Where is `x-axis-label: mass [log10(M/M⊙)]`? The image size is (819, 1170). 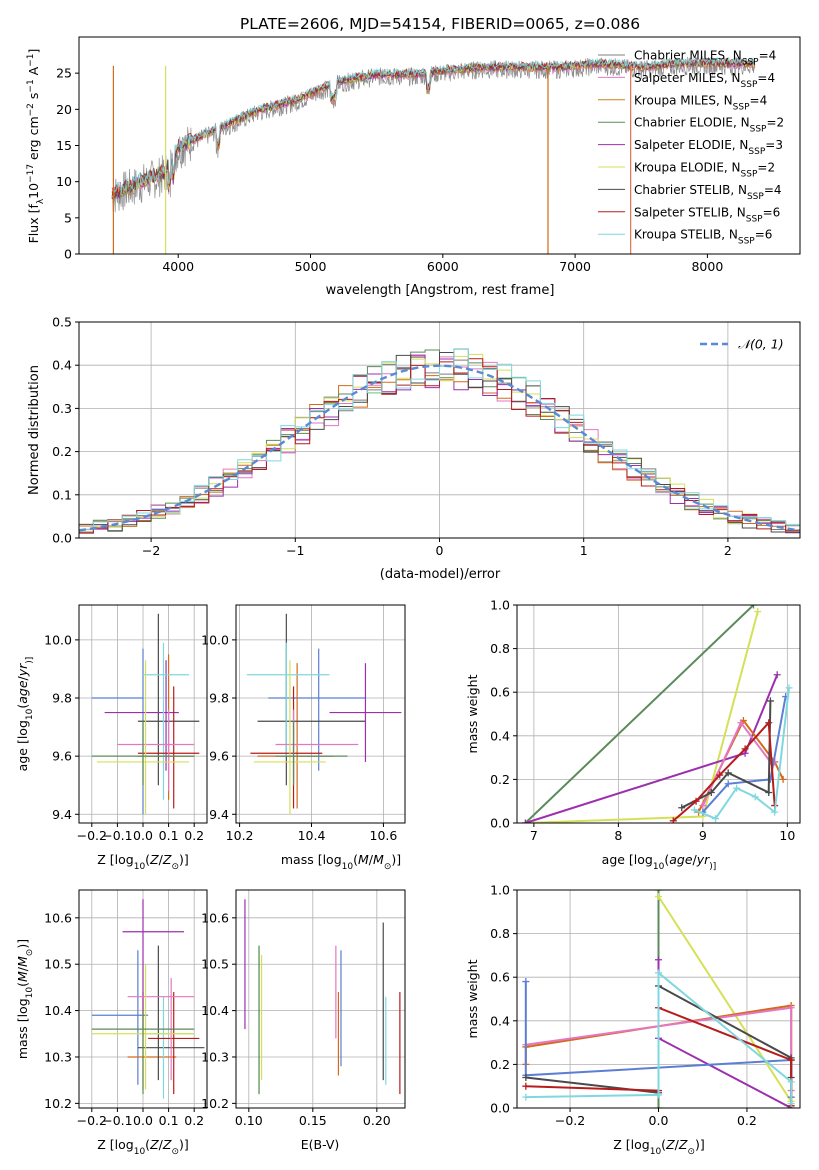 x-axis-label: mass [log10(M/M⊙)] is located at coordinates (341, 862).